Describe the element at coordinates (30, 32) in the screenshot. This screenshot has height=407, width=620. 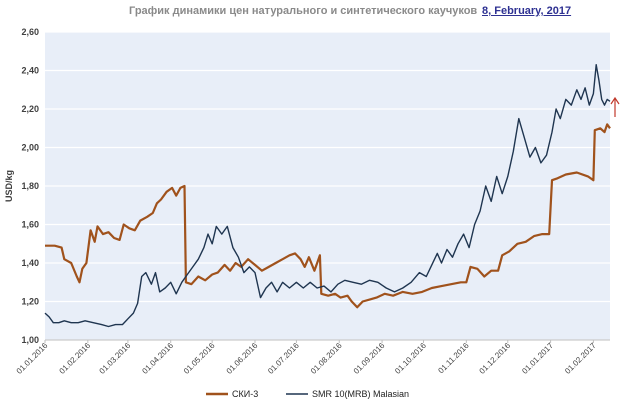
I see `y-tick-label: 2,60` at that location.